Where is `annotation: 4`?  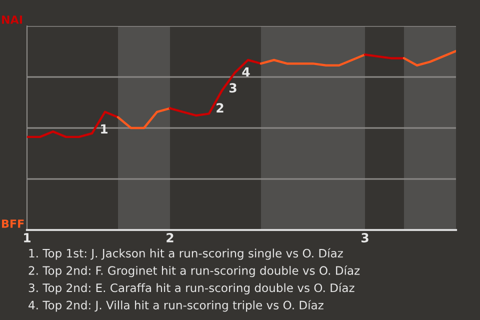 annotation: 4 is located at coordinates (246, 71).